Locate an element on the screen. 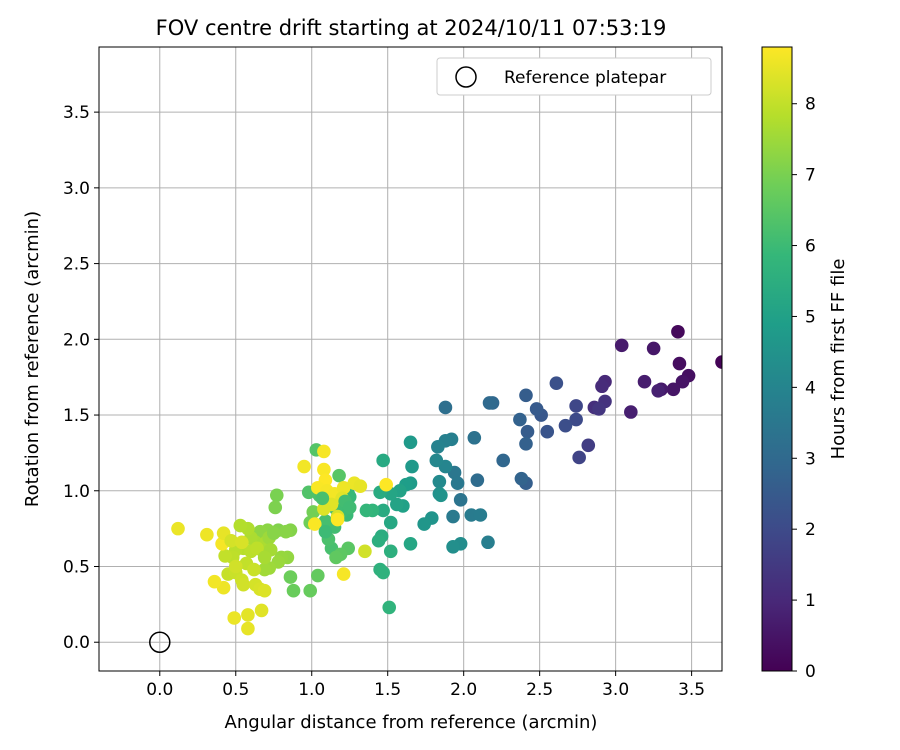  legend-marker-icon is located at coordinates (466, 77).